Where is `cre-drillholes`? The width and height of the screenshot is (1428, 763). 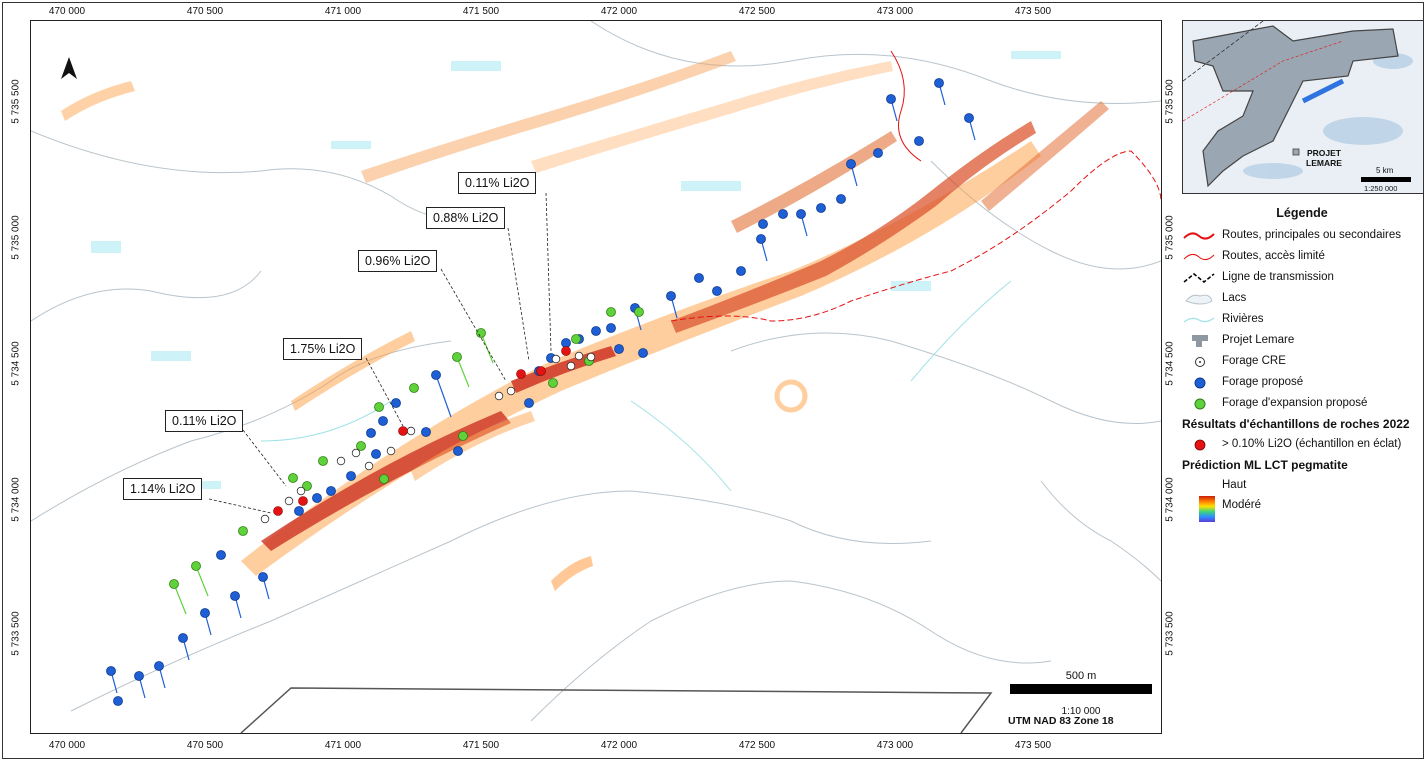
cre-drillholes is located at coordinates (428, 437).